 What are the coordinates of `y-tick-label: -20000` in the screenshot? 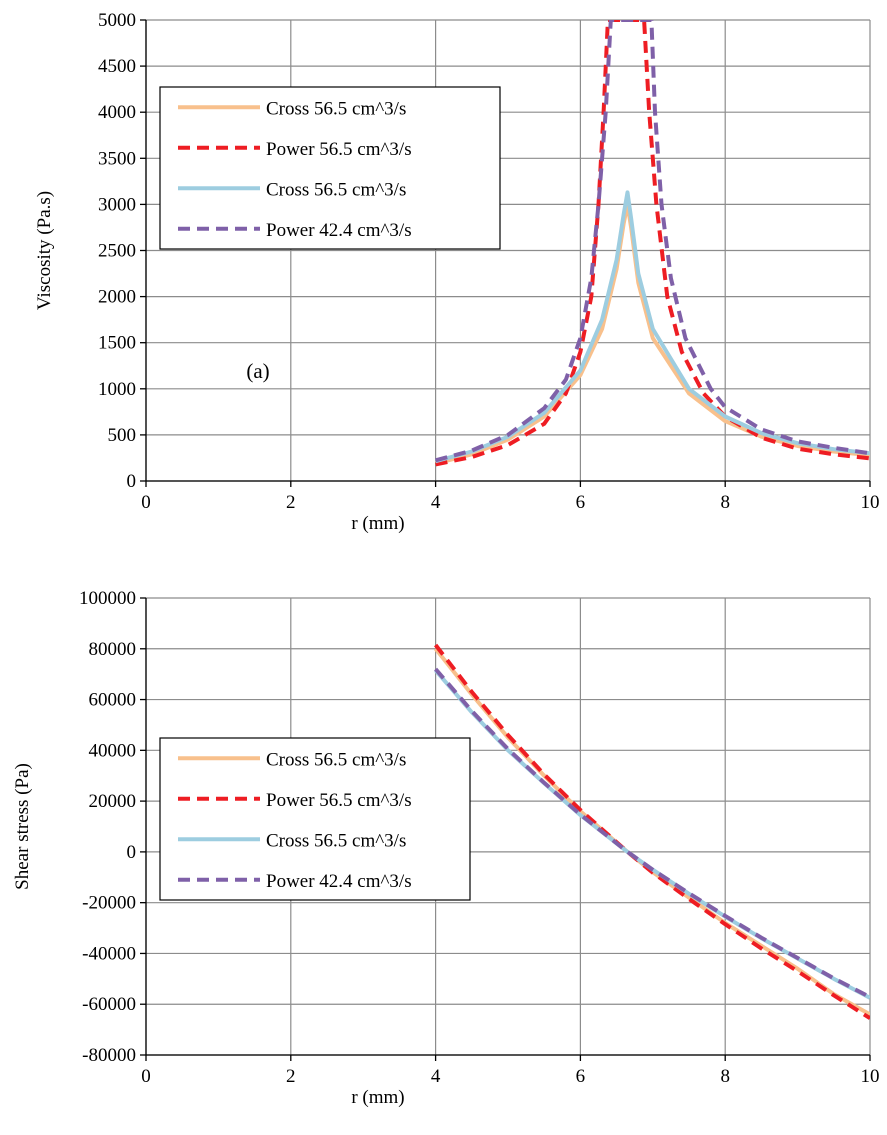 It's located at (109, 903).